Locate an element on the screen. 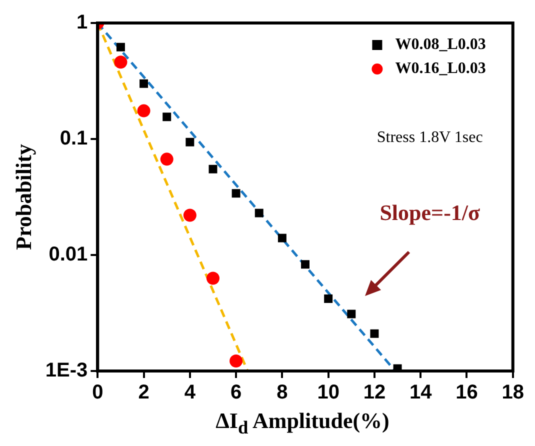  legend-label: W0.08_L0.03 is located at coordinates (440, 45).